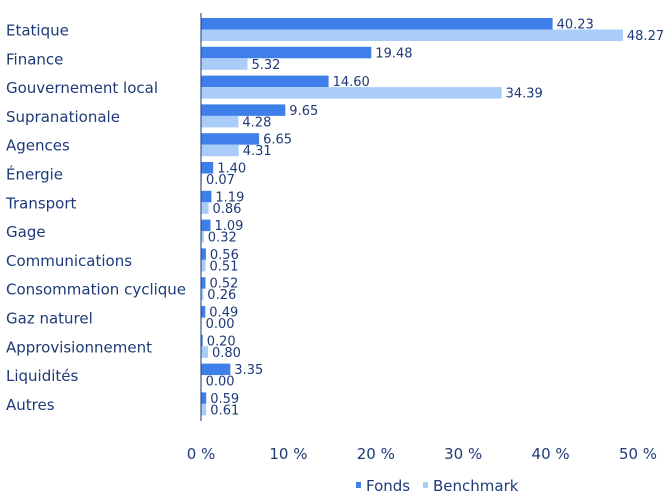 Image resolution: width=668 pixels, height=499 pixels. What do you see at coordinates (224, 266) in the screenshot?
I see `value-label-benchmark: 0.51` at bounding box center [224, 266].